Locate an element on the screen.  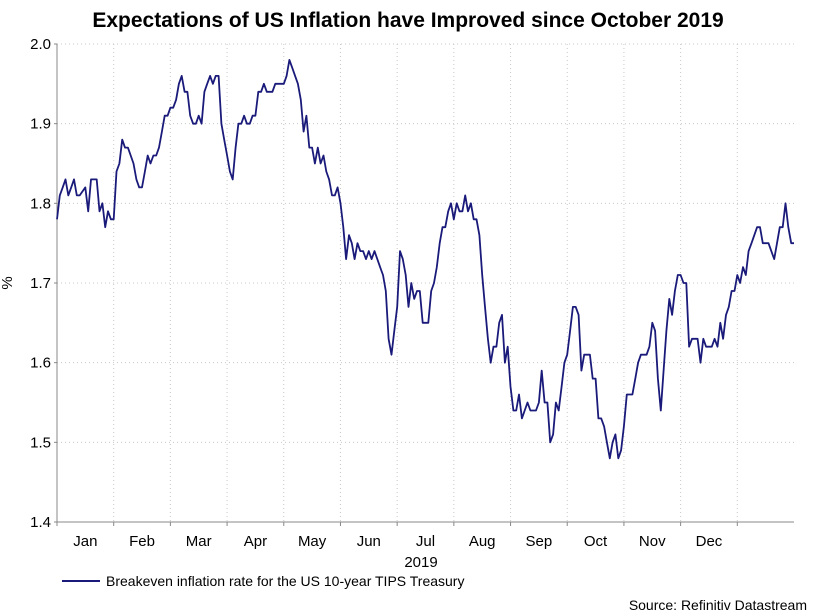
x-tick-label: Jun is located at coordinates (369, 541).